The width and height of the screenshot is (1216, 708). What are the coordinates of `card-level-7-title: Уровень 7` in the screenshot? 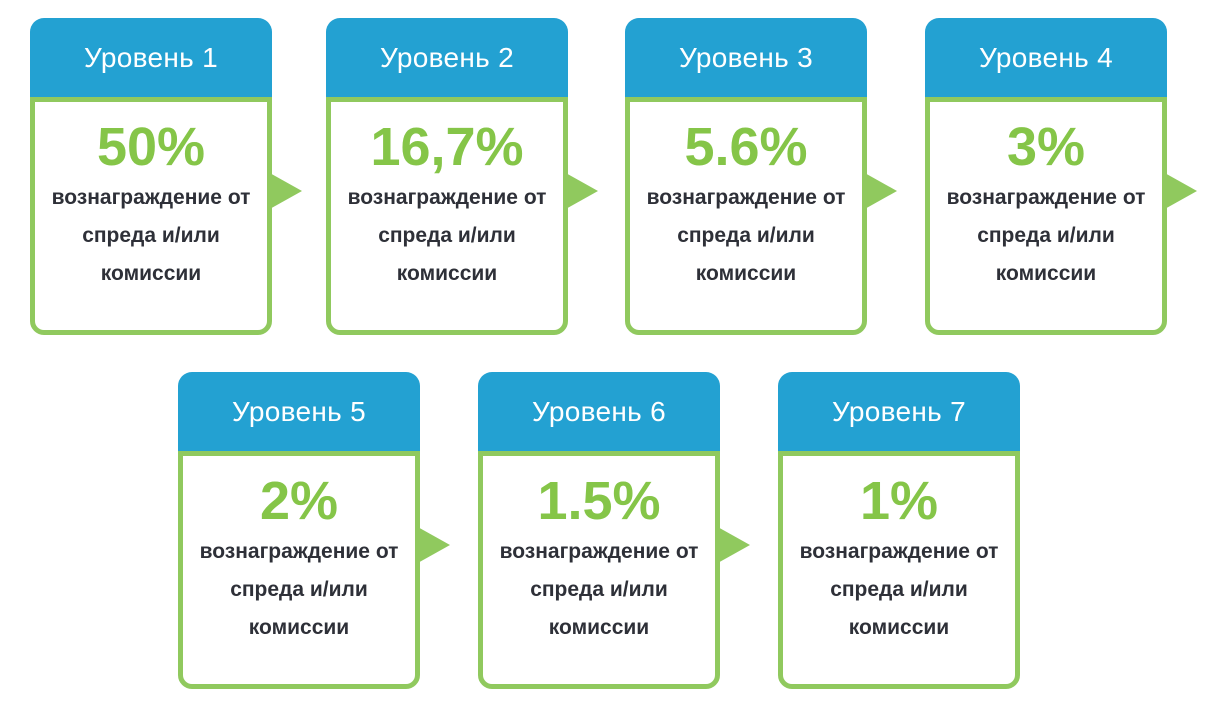 It's located at (899, 411).